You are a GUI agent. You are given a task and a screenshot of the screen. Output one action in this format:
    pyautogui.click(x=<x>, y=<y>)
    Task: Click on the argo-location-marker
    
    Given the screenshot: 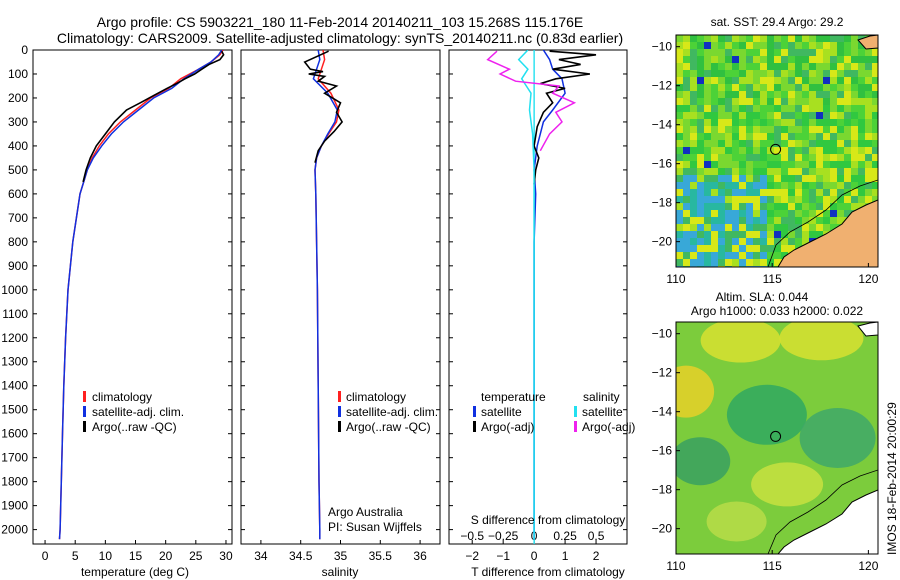 What is the action you would take?
    pyautogui.click(x=776, y=436)
    